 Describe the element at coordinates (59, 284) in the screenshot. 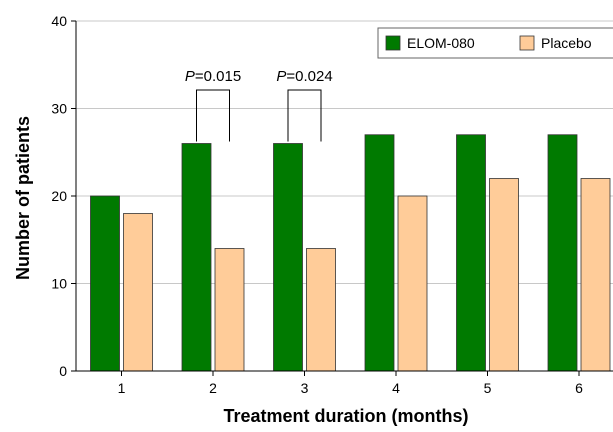

I see `y-tick-label: 10` at that location.